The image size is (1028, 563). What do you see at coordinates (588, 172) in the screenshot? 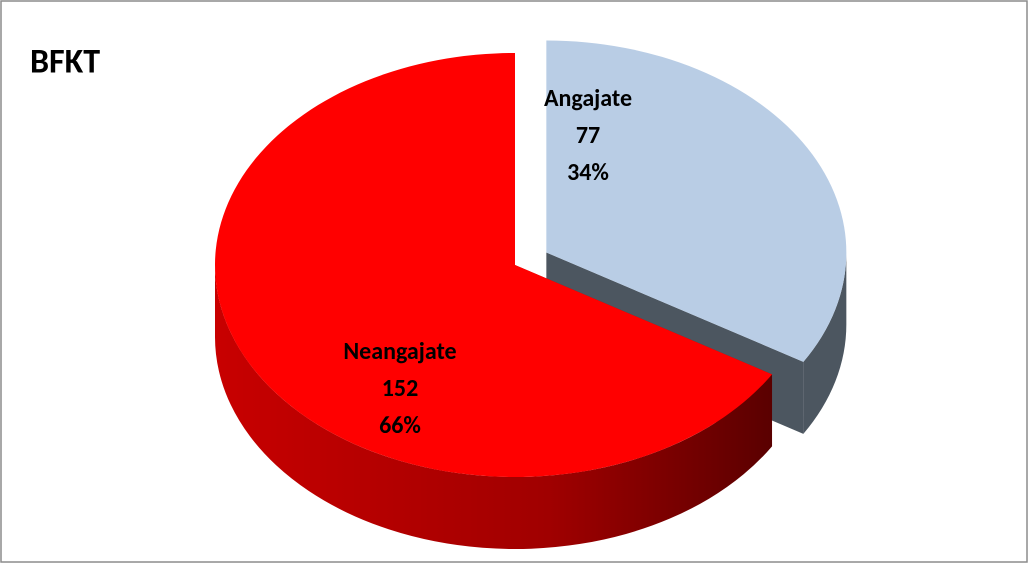
I see `slice-share-label: 34%` at bounding box center [588, 172].